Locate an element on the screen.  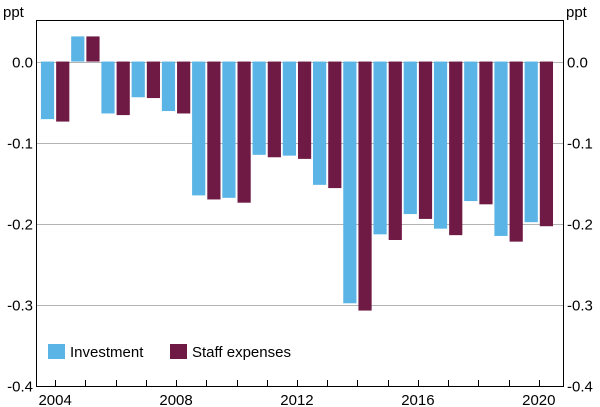
bar-investment-2020 is located at coordinates (531, 142).